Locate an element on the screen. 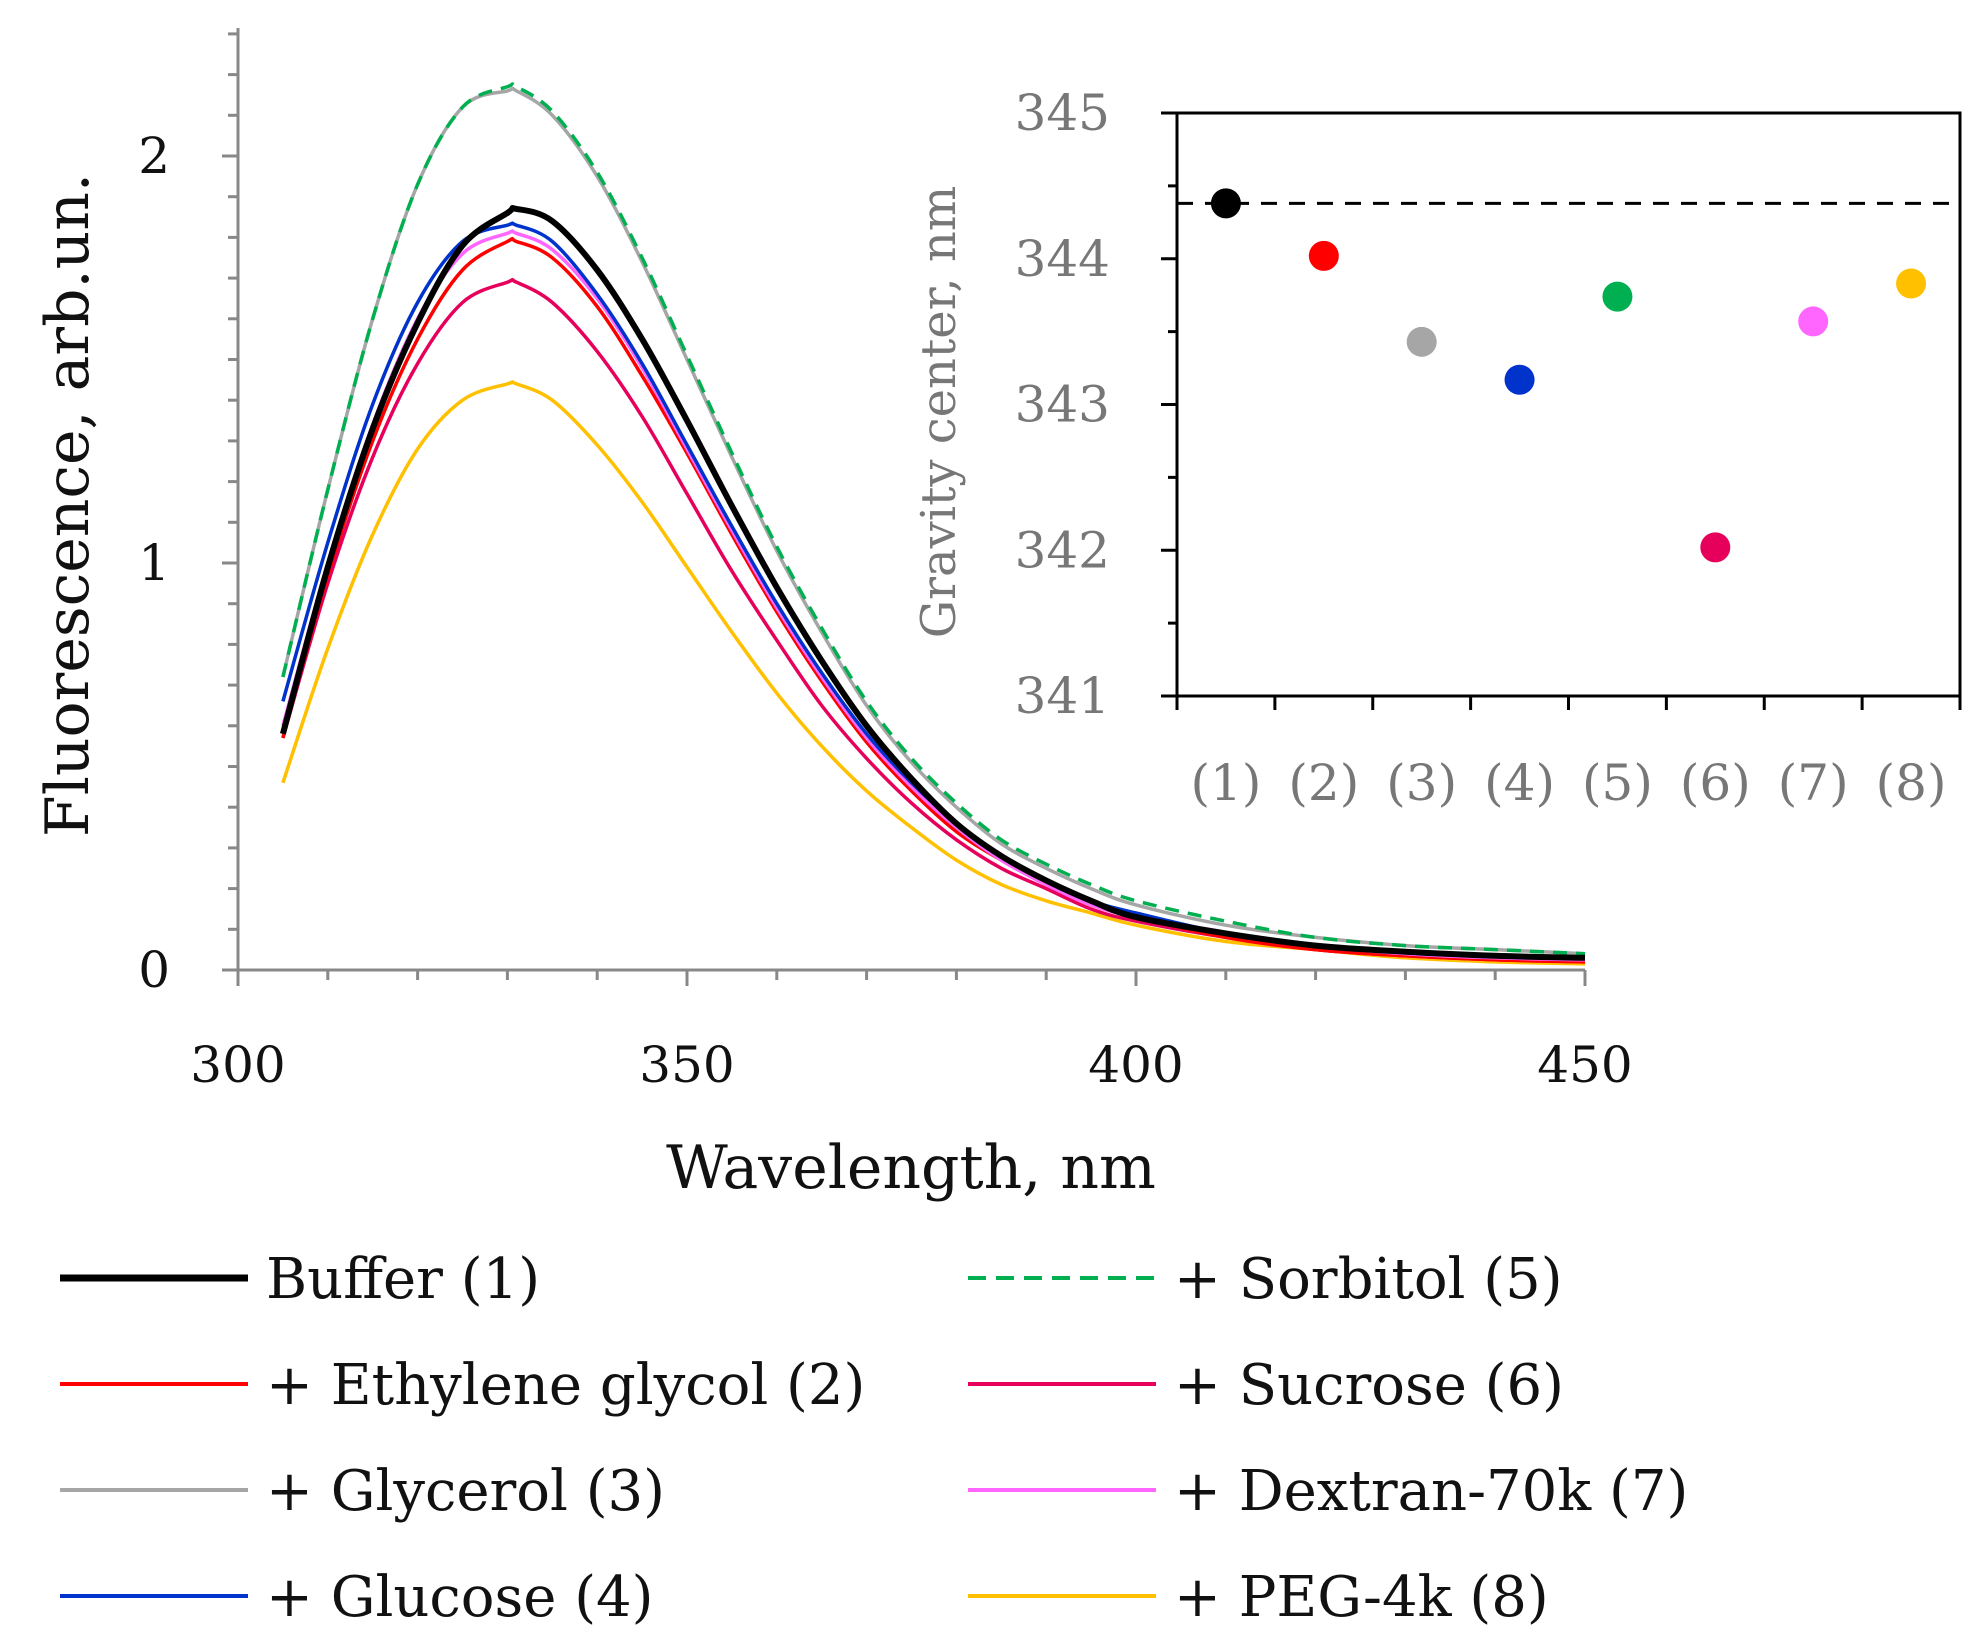 The width and height of the screenshot is (1986, 1650). legend-label: + Ethylene glycol (2) is located at coordinates (565, 1385).